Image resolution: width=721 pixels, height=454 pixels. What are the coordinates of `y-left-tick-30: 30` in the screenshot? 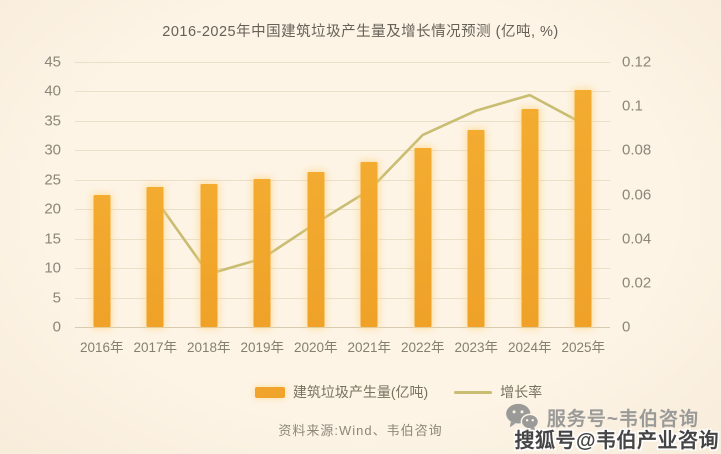 It's located at (52, 150).